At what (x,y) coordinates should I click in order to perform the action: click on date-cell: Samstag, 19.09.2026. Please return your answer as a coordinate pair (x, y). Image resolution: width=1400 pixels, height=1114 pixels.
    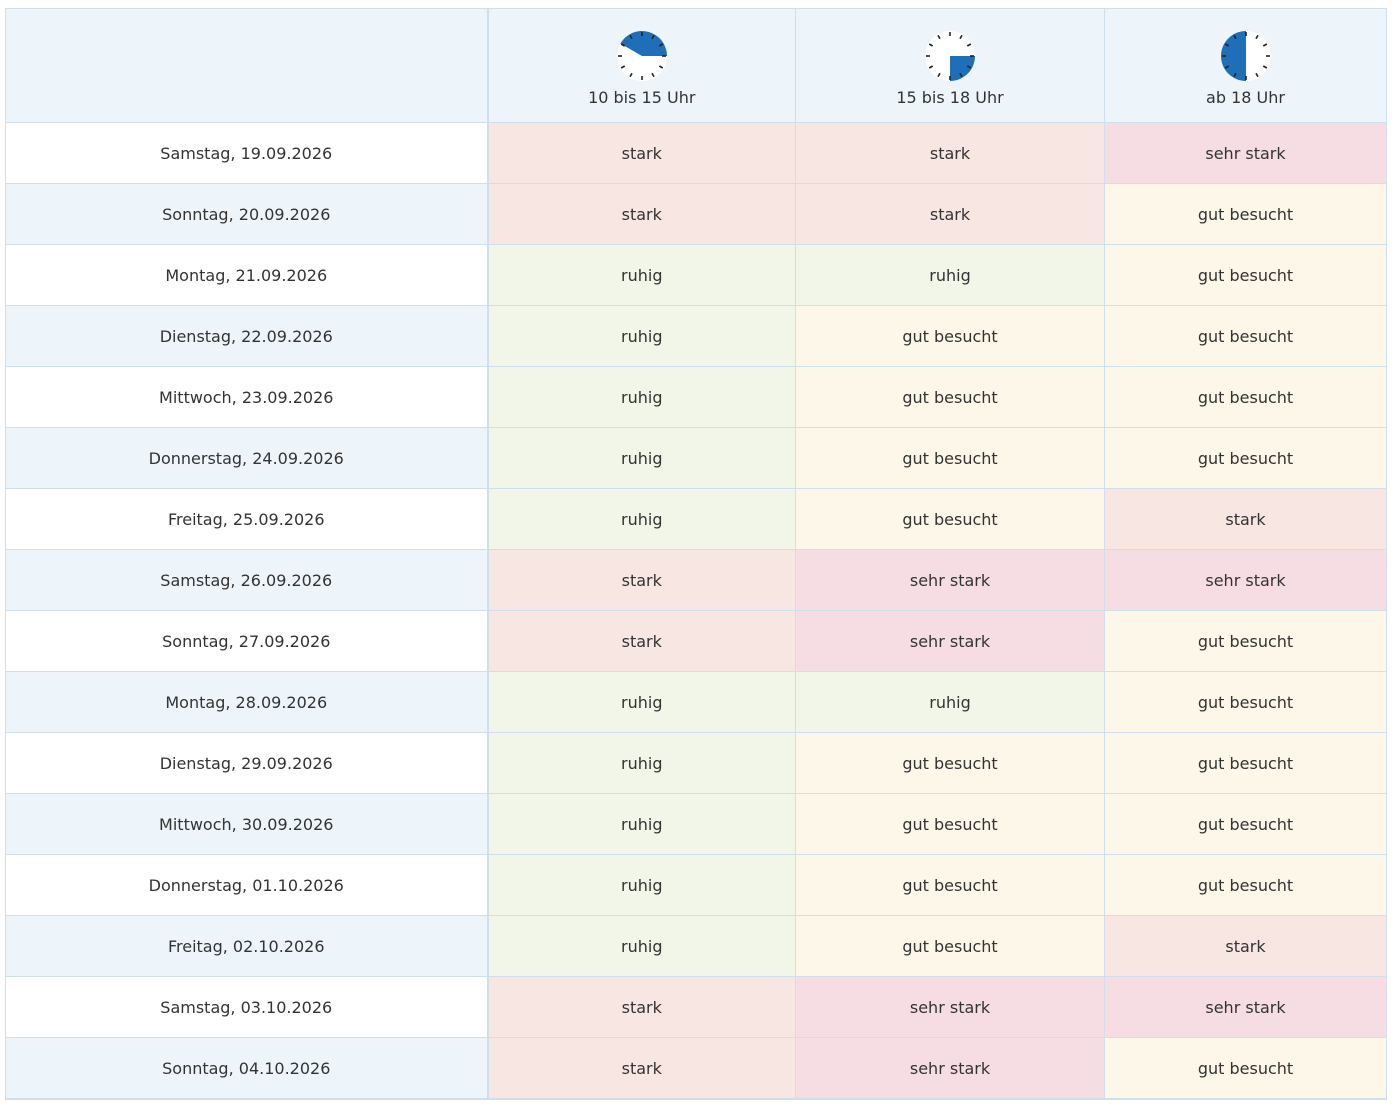
    Looking at the image, I should click on (247, 153).